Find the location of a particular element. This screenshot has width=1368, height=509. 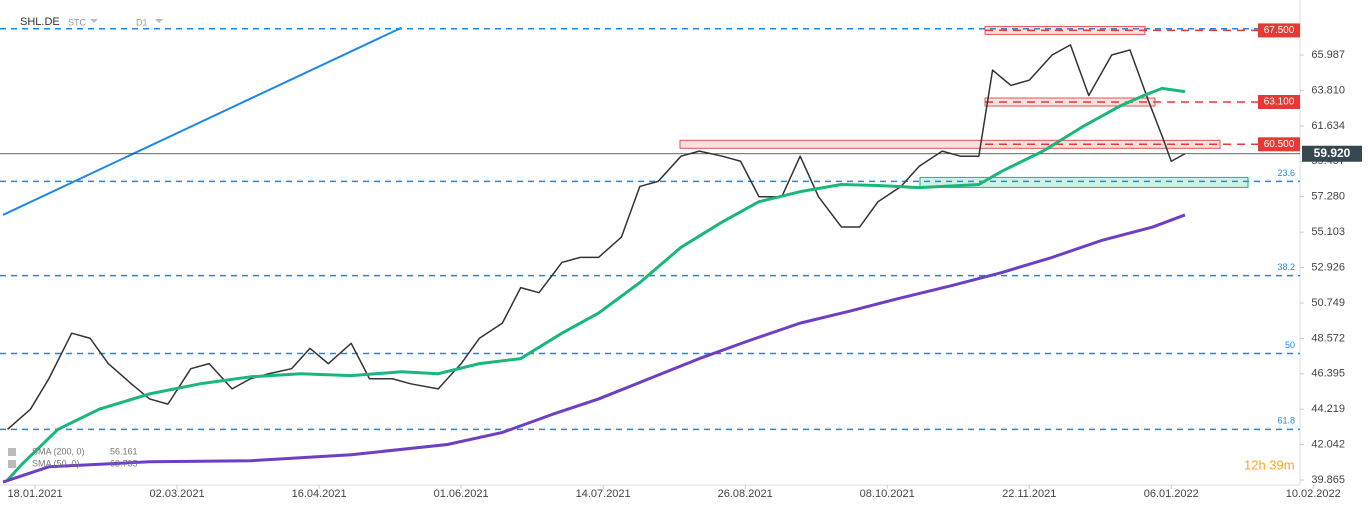

level-label: 67.500 is located at coordinates (1279, 30).